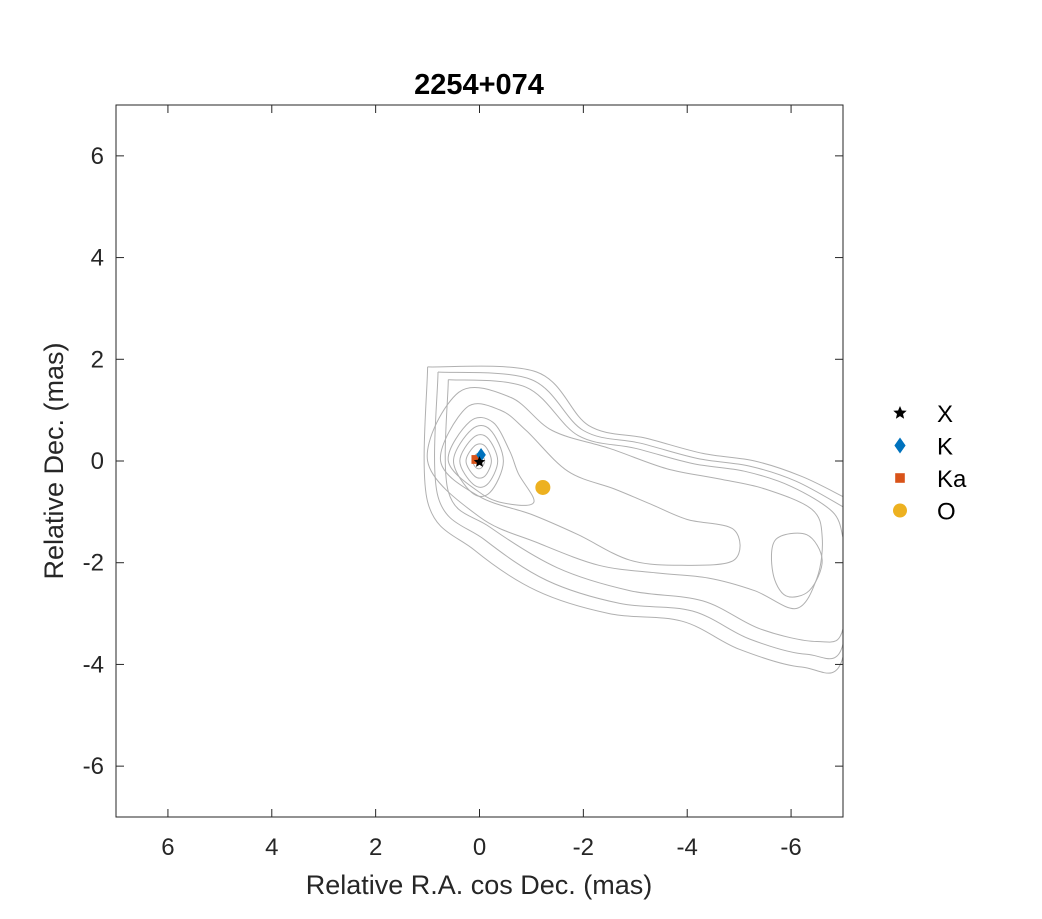  Describe the element at coordinates (97, 156) in the screenshot. I see `y-tick-label: 6` at that location.